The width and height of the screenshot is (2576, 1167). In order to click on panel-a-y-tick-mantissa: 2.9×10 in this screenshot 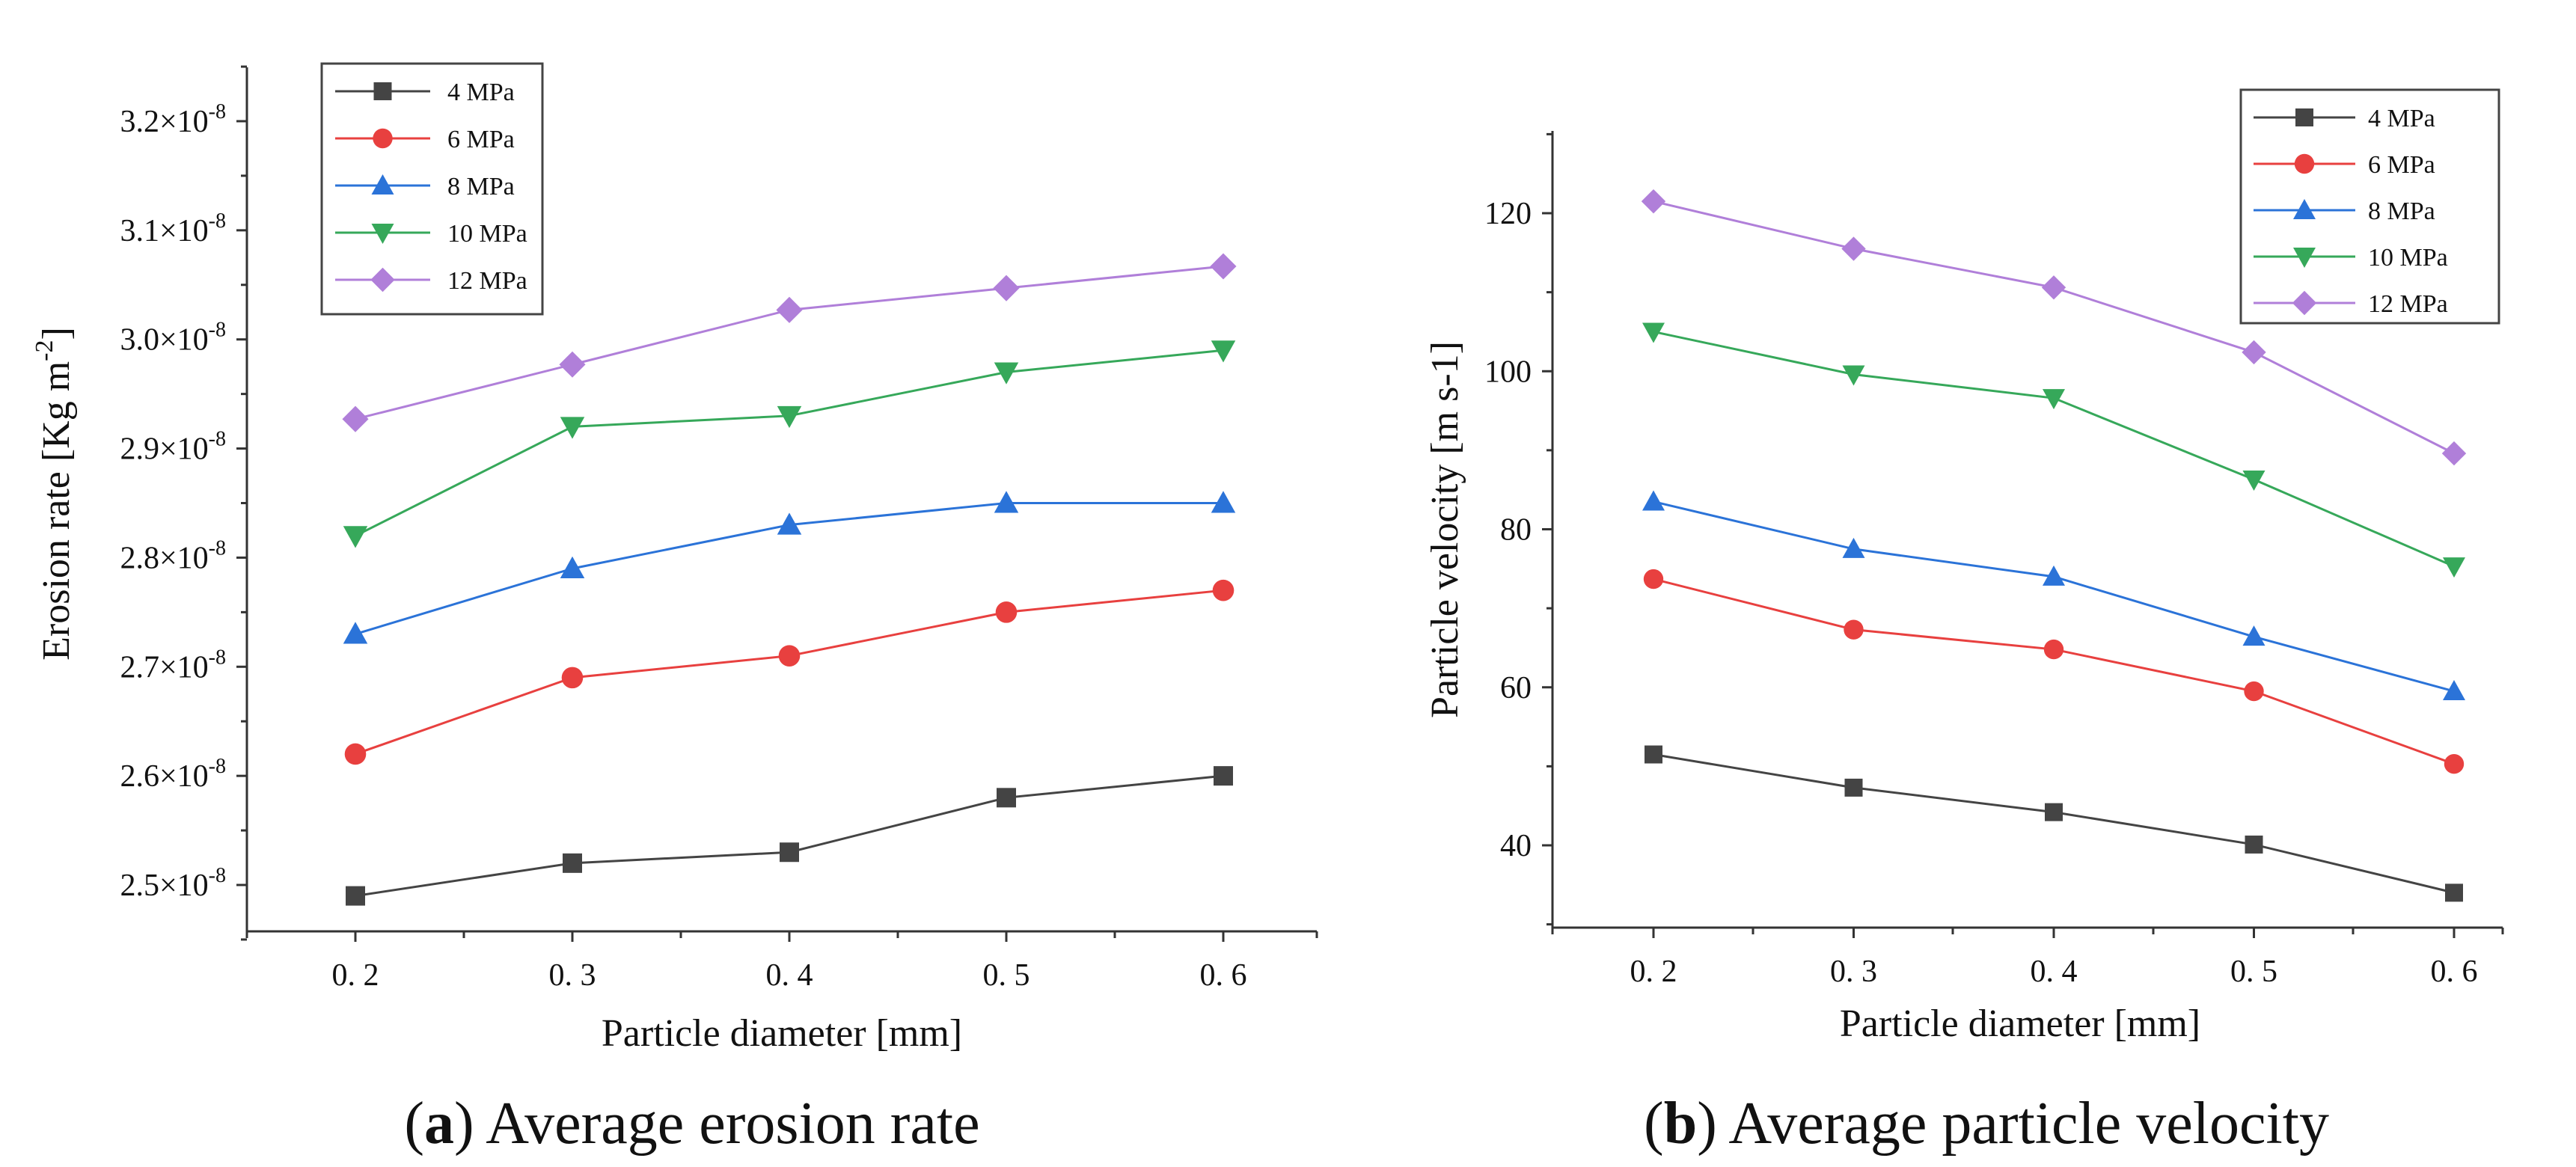, I will do `click(164, 450)`.